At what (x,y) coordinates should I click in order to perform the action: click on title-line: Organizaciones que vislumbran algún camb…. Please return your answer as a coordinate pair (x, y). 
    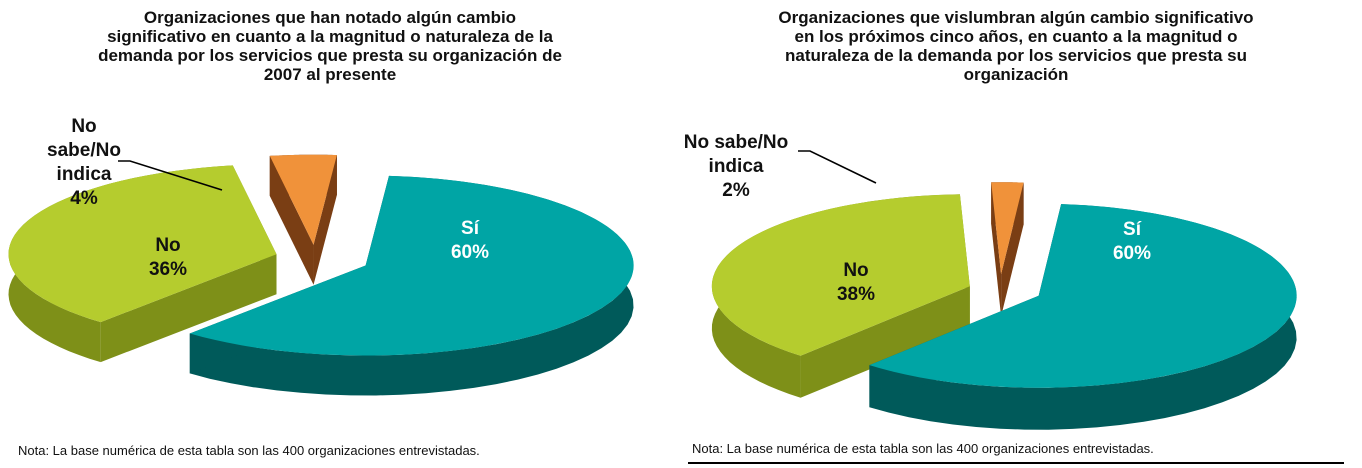
    Looking at the image, I should click on (1016, 17).